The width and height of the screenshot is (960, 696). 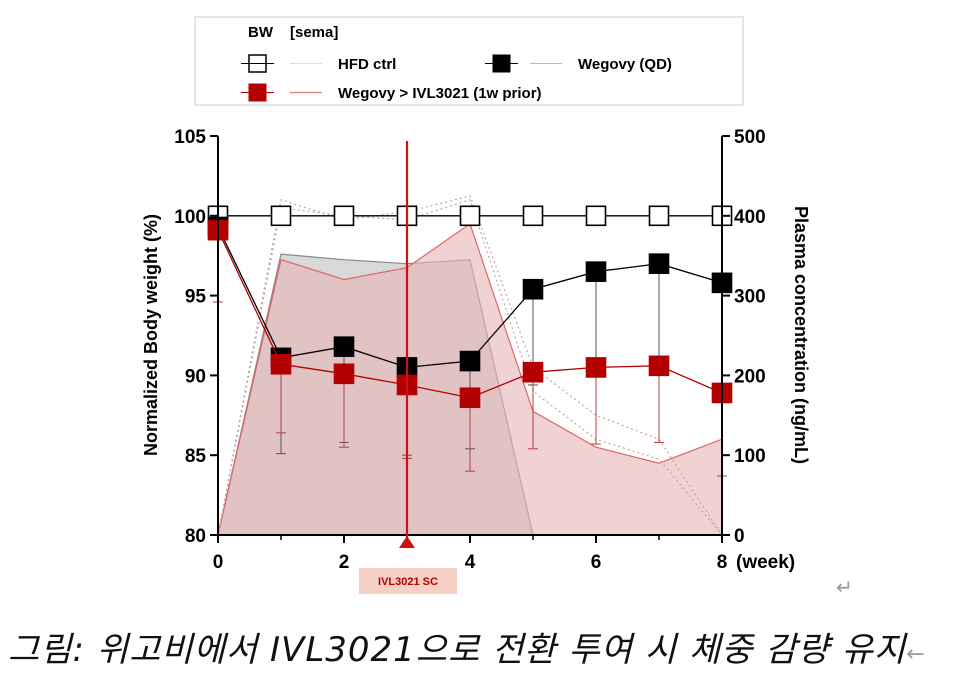 I want to click on caption-return-mark: ←, so click(x=916, y=654).